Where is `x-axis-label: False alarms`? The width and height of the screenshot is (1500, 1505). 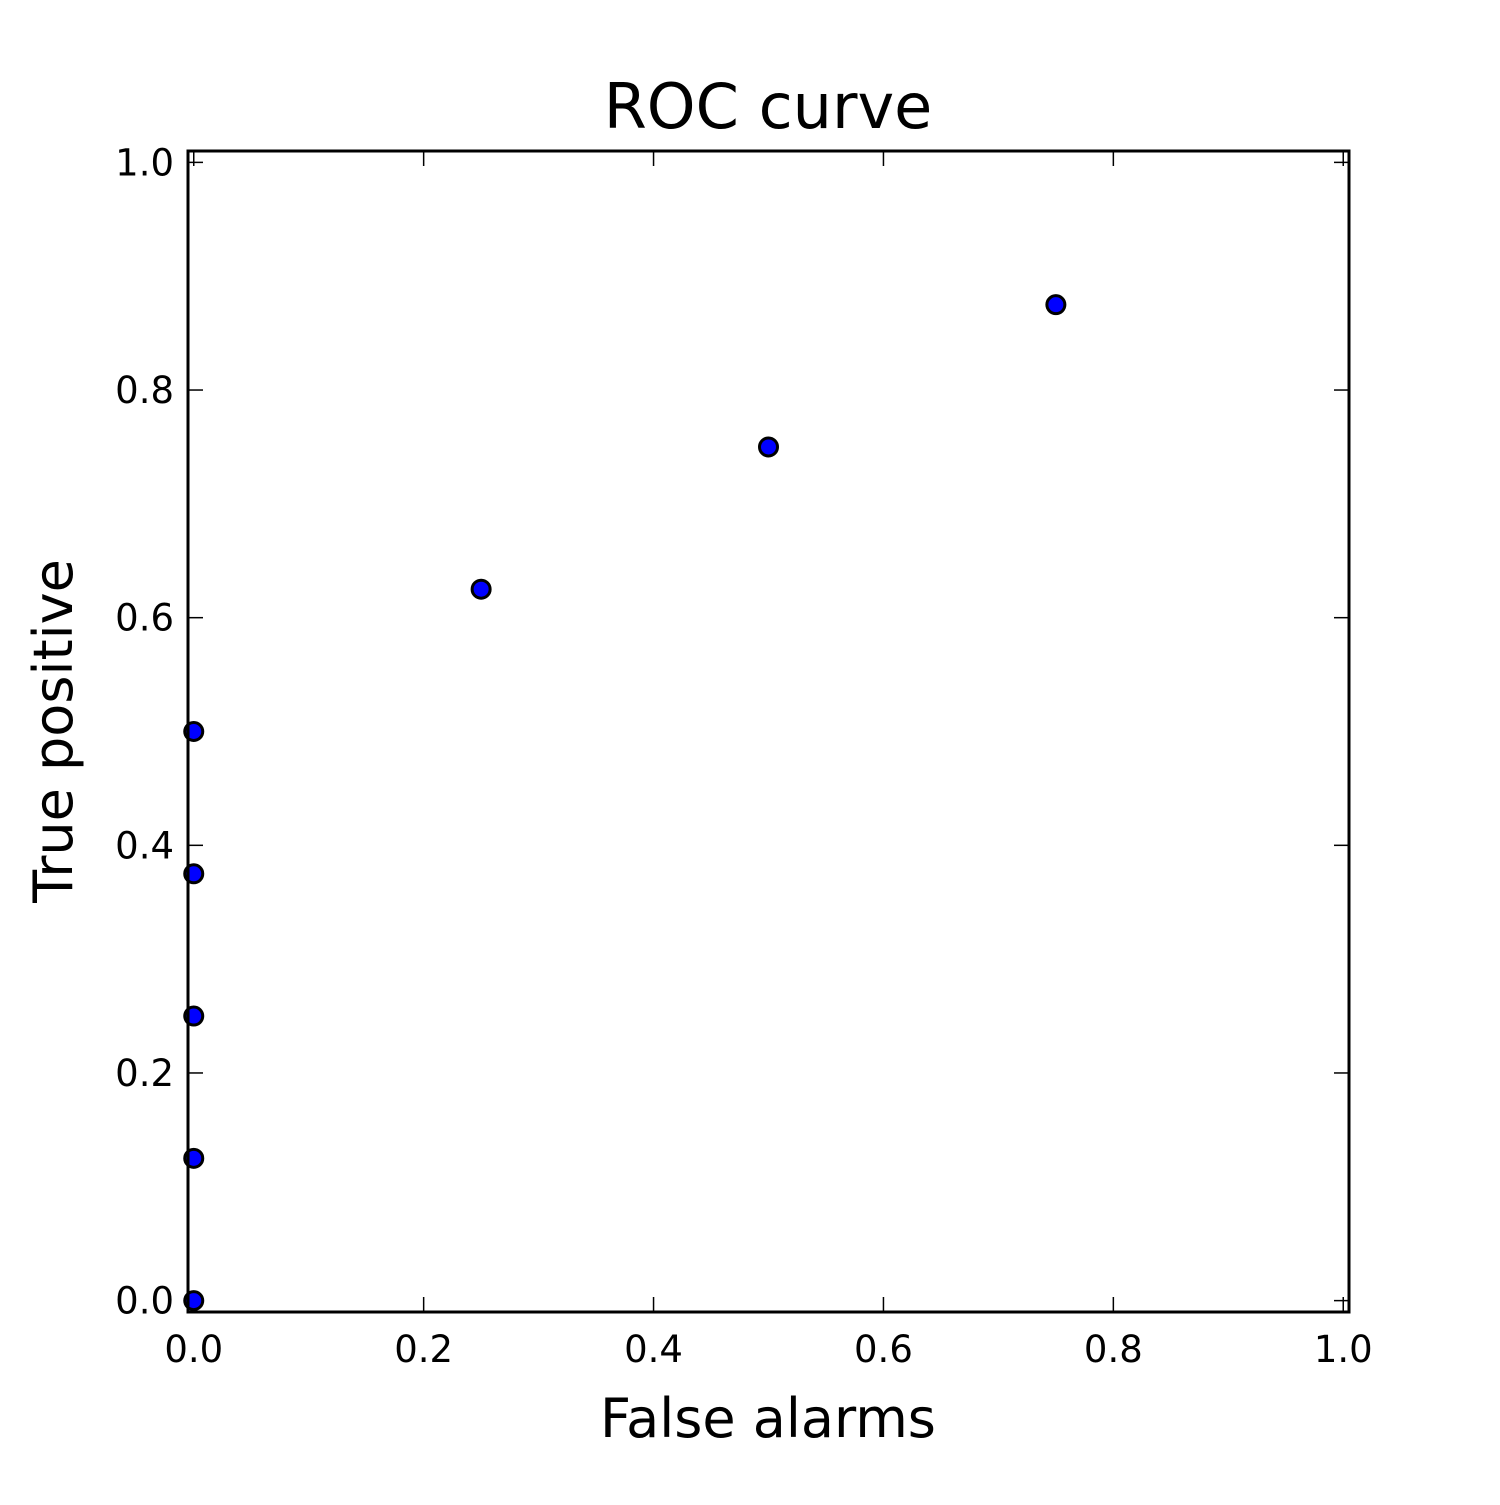 x-axis-label: False alarms is located at coordinates (768, 1418).